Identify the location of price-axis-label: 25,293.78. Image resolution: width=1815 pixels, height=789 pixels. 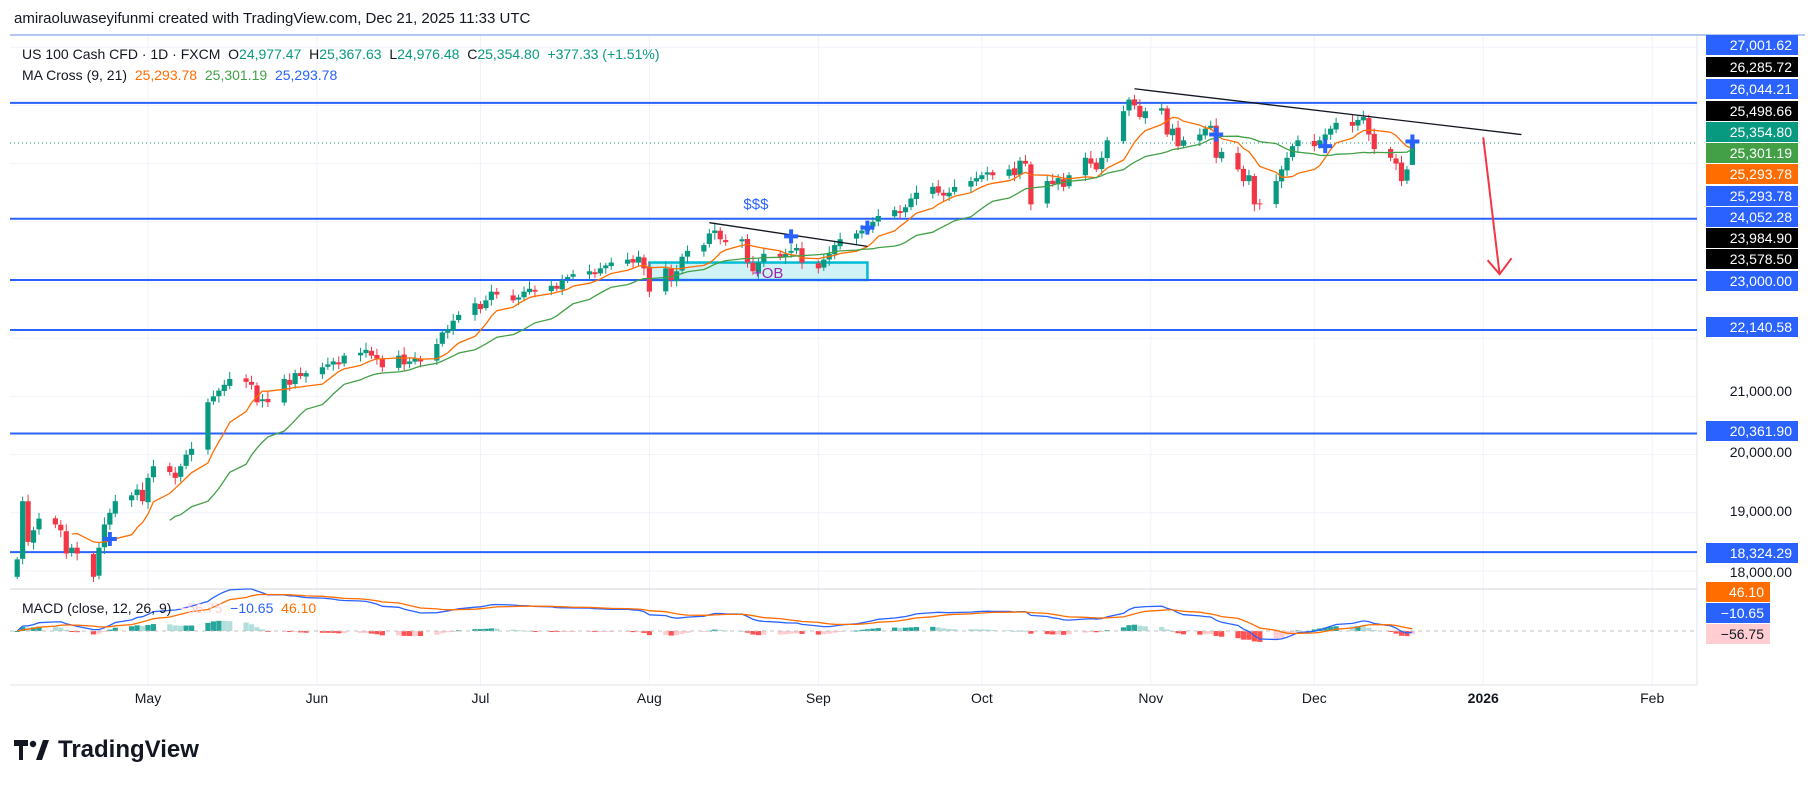
(1752, 196).